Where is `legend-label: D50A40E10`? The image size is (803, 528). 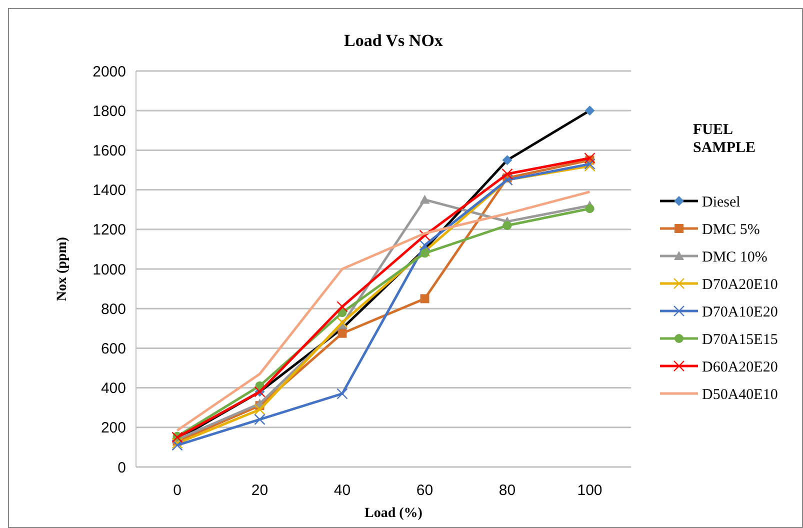
legend-label: D50A40E10 is located at coordinates (740, 394).